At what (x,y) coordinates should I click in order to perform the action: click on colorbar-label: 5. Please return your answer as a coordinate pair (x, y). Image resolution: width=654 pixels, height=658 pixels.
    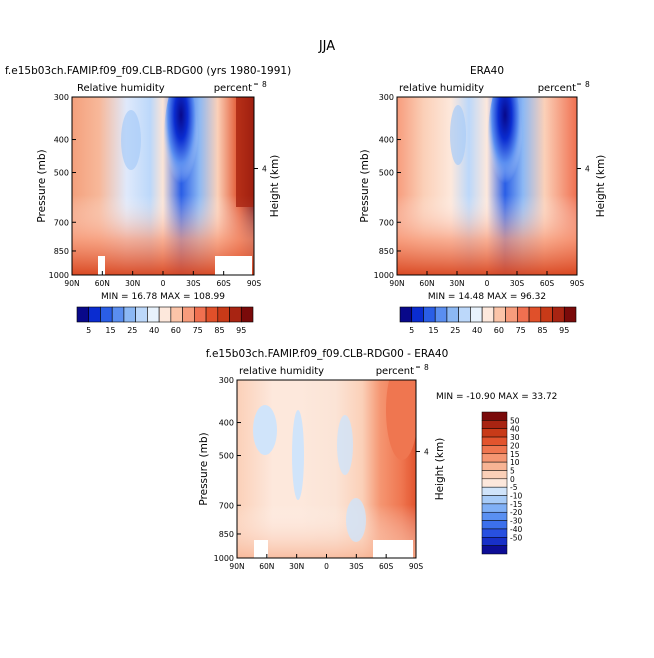
    Looking at the image, I should click on (411, 330).